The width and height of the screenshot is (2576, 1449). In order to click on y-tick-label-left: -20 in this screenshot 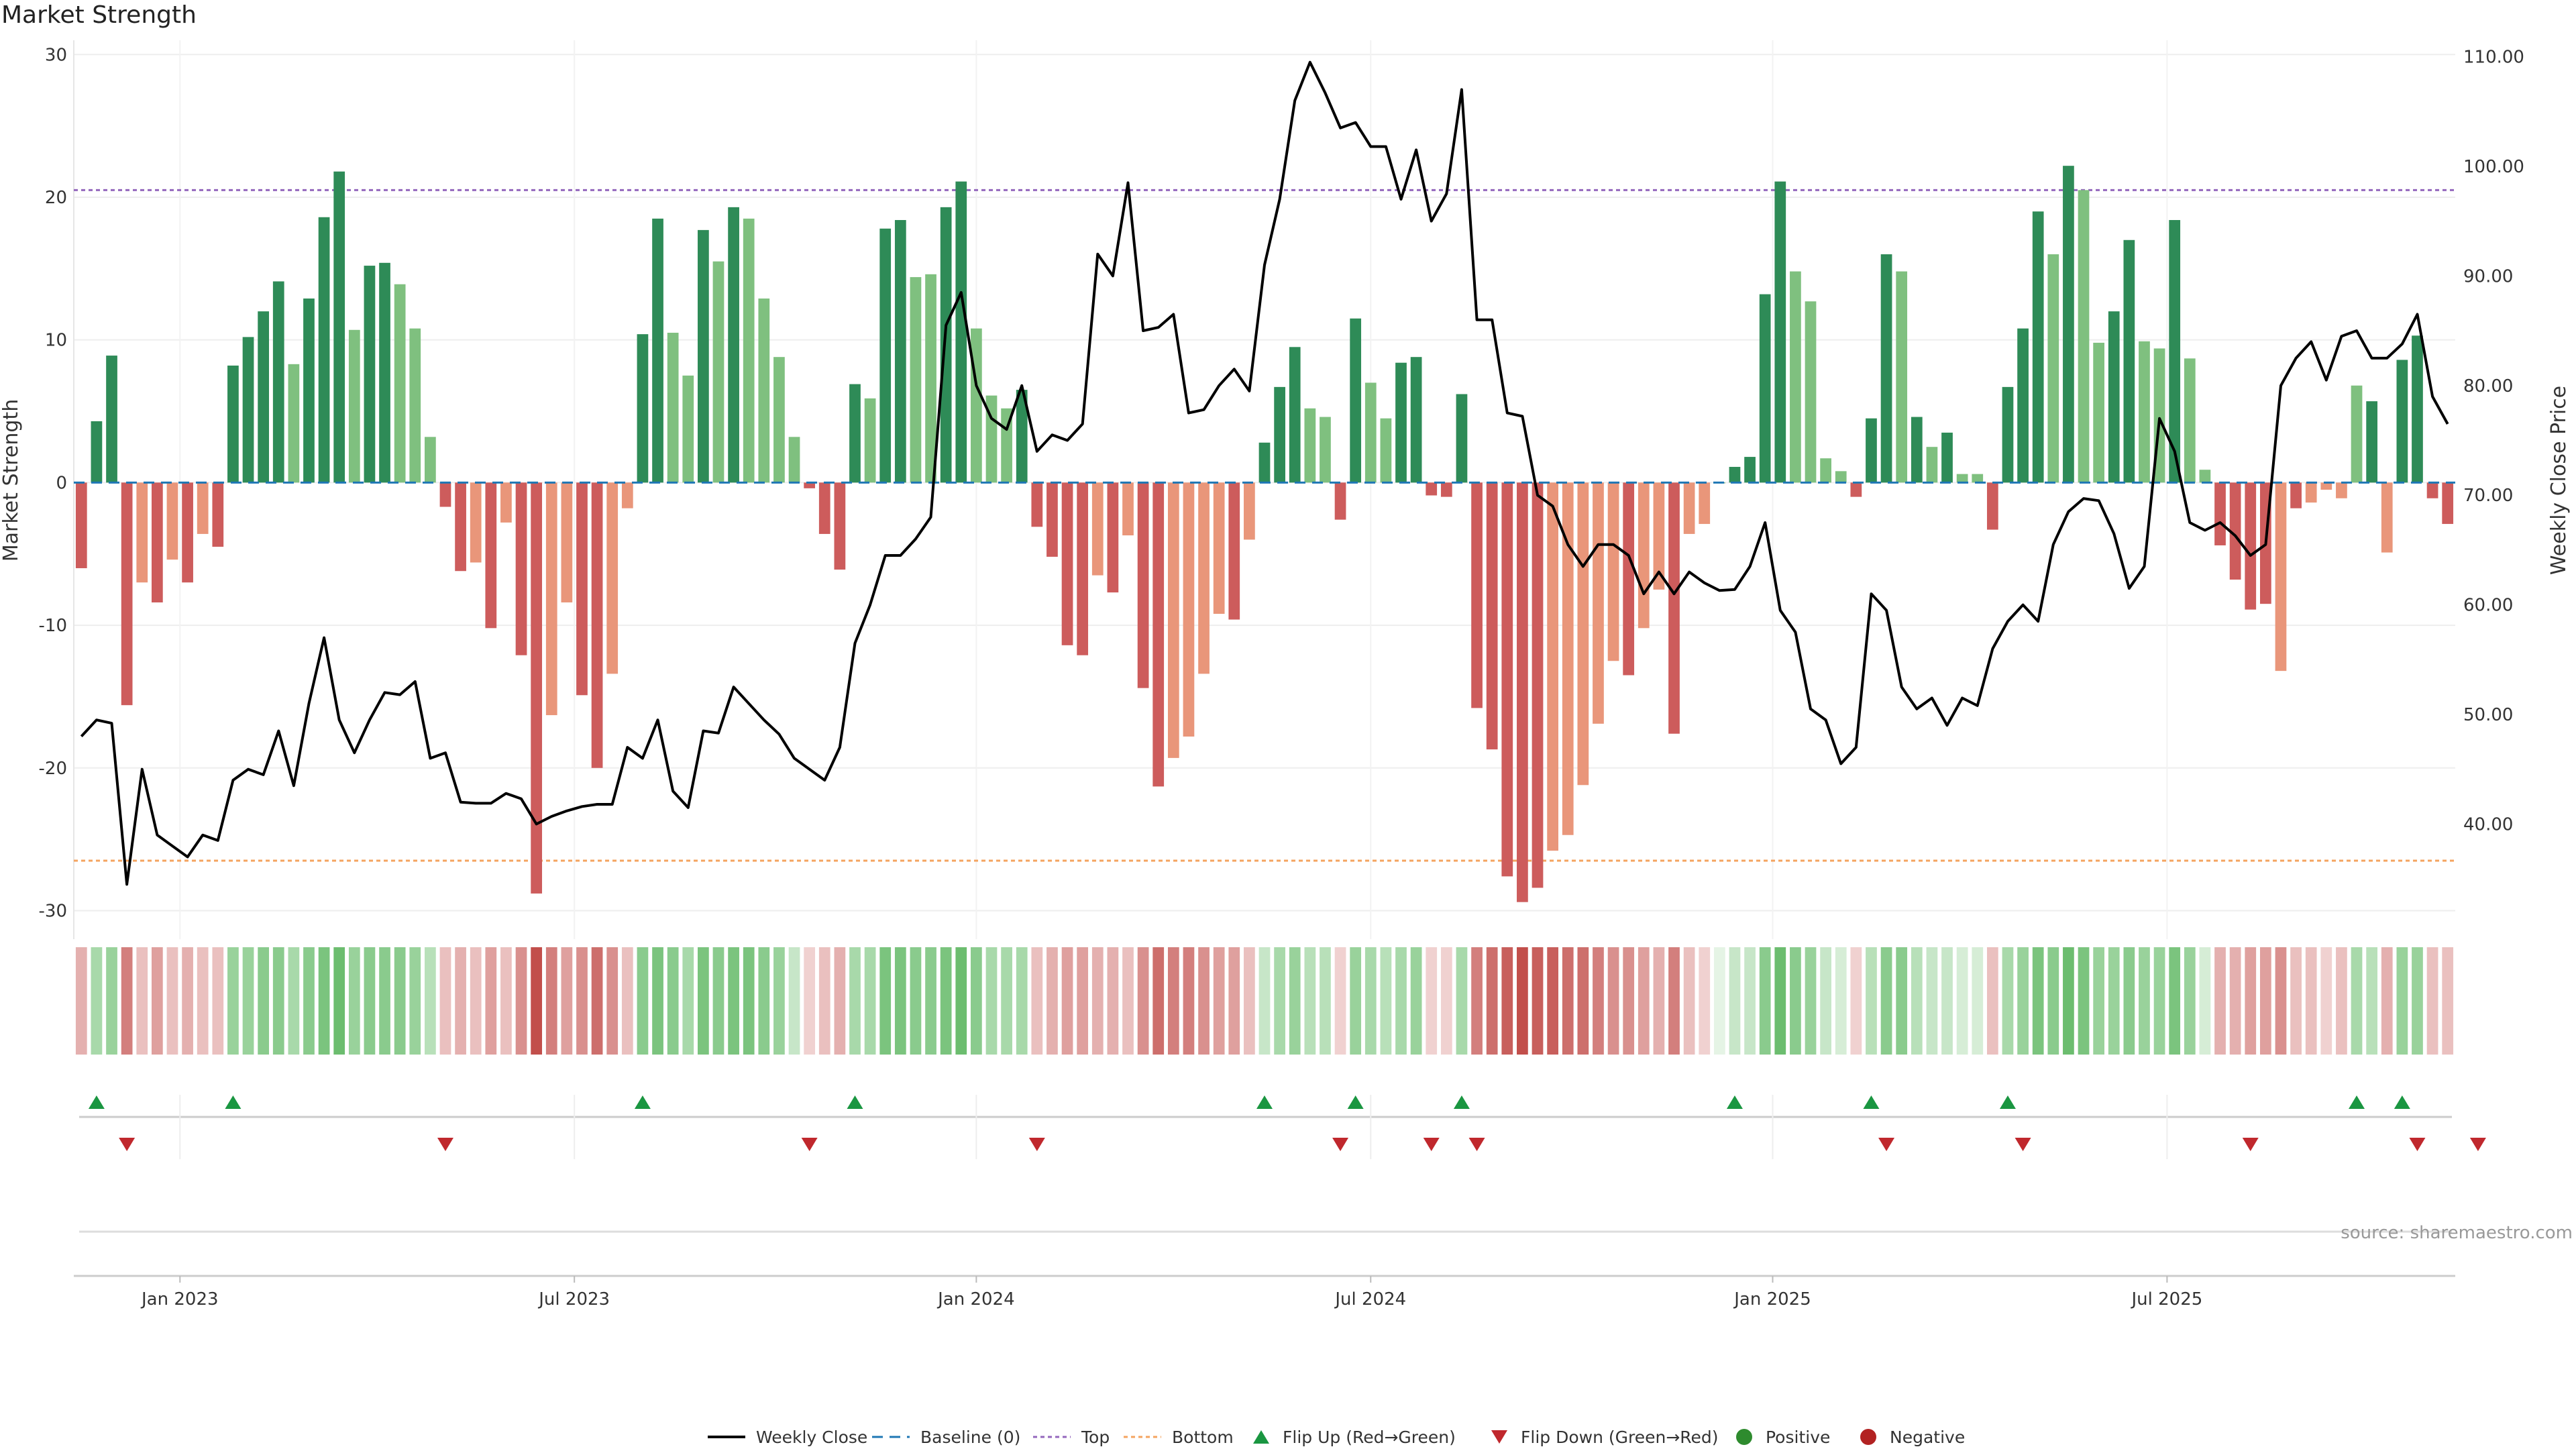, I will do `click(53, 769)`.